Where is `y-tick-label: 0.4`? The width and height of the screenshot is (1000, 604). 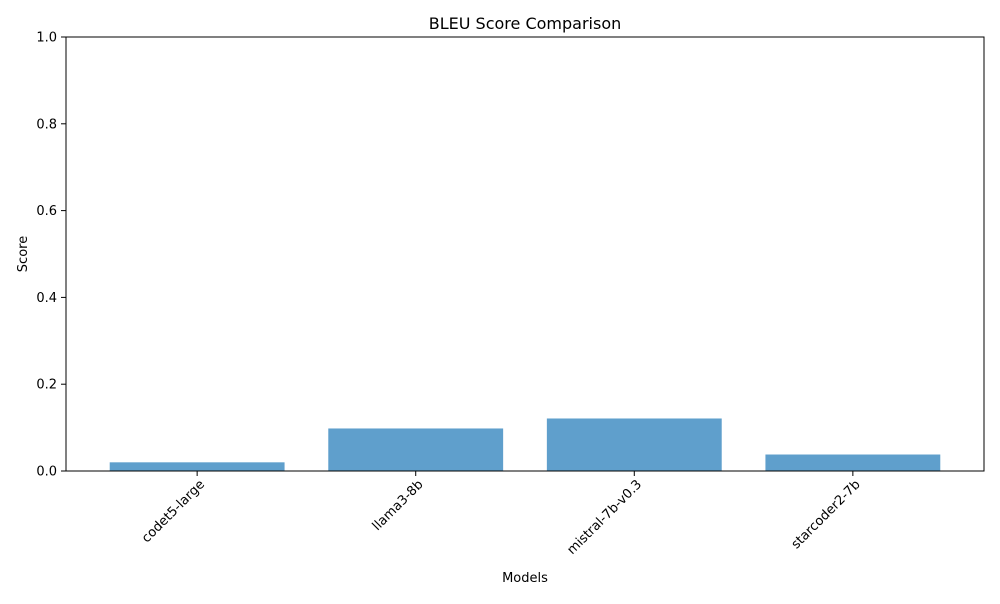
y-tick-label: 0.4 is located at coordinates (46, 298).